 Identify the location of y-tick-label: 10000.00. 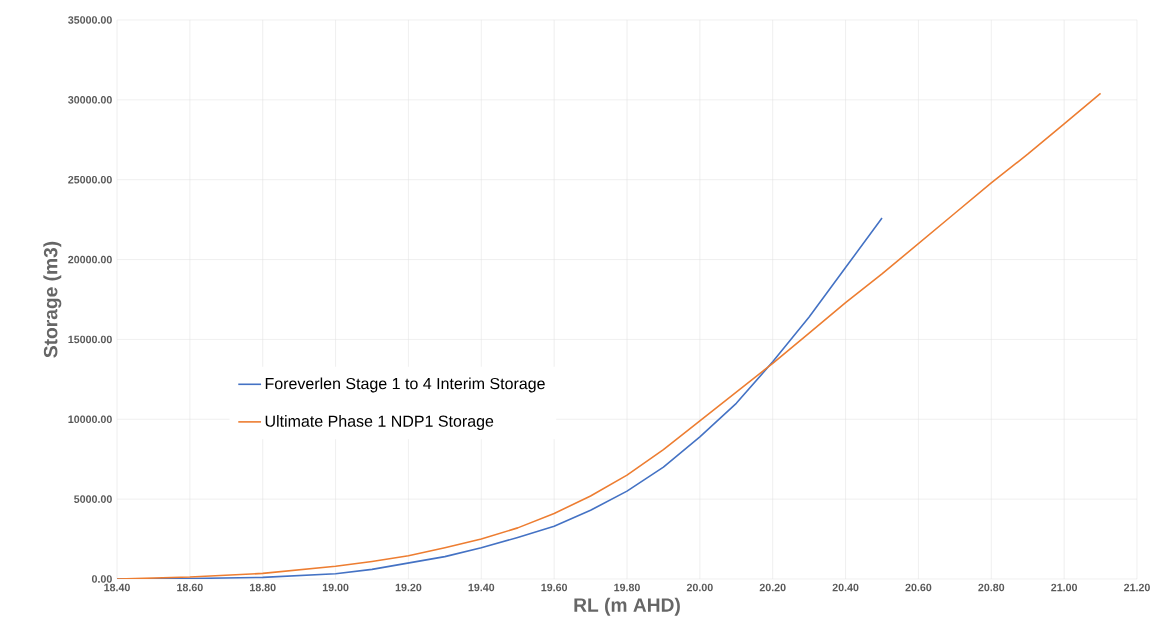
(90, 419).